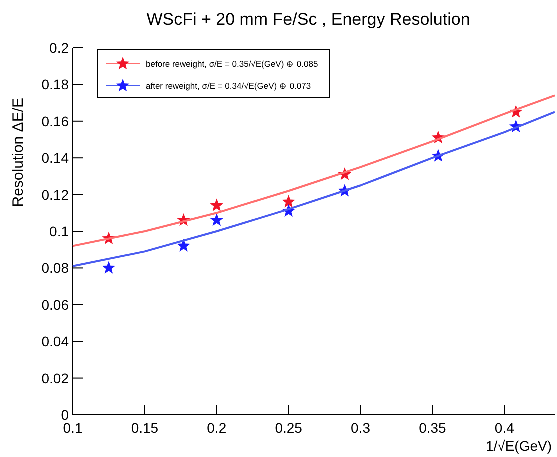 Image resolution: width=557 pixels, height=457 pixels. Describe the element at coordinates (289, 428) in the screenshot. I see `x-tick-label: 0.25` at that location.